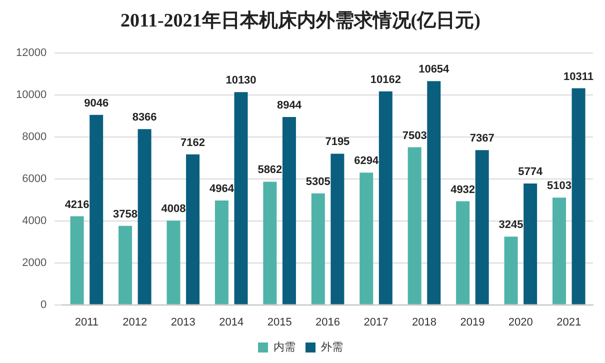 The height and width of the screenshot is (363, 605). Describe the element at coordinates (86, 322) in the screenshot. I see `x-tick-label: 2011` at that location.